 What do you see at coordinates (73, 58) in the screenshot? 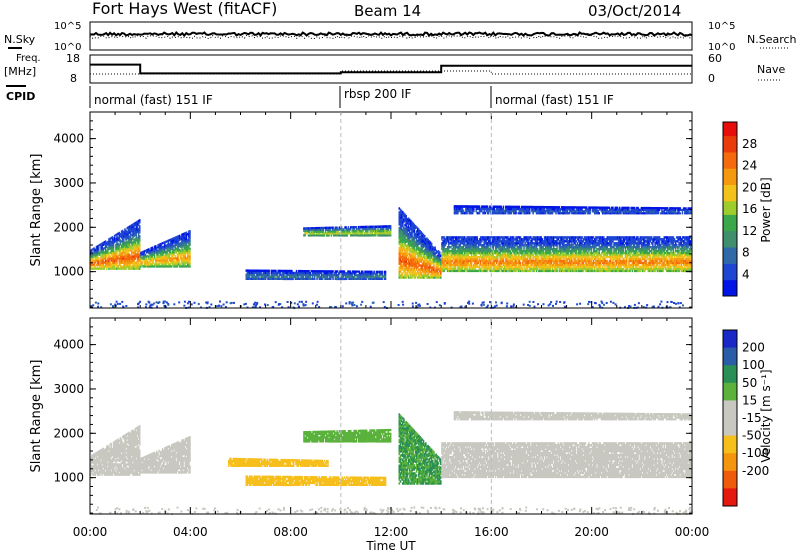
I see `freq-tick-high: 18` at bounding box center [73, 58].